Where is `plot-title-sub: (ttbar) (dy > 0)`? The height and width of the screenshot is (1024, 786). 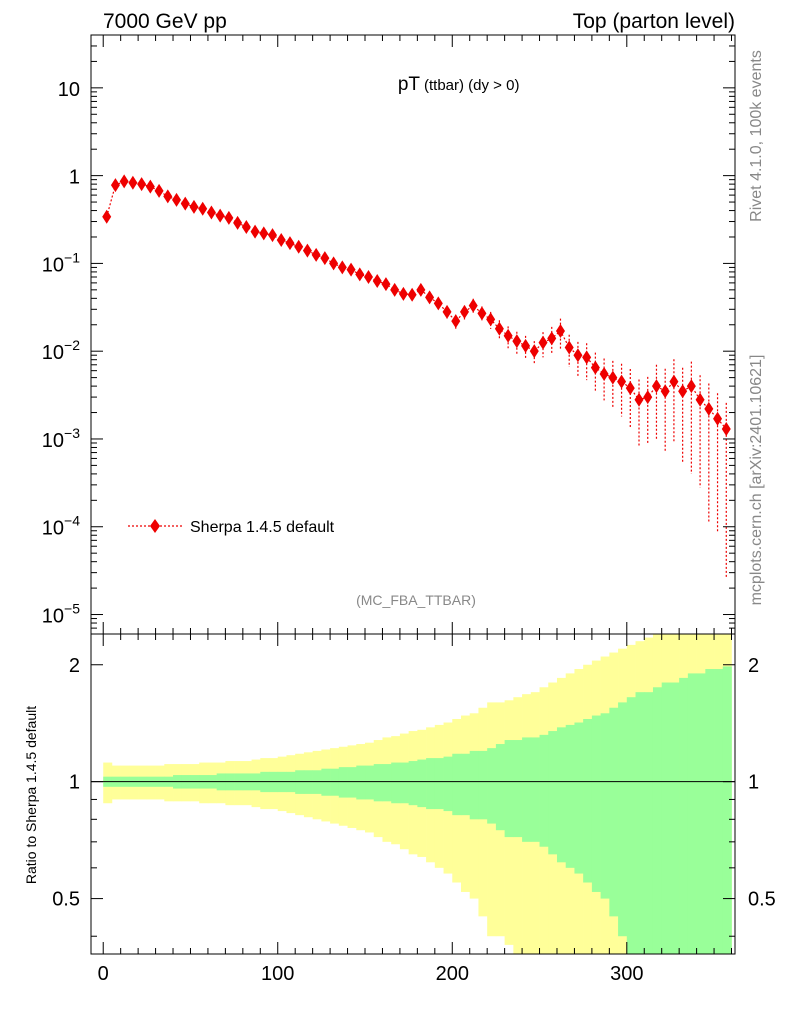 plot-title-sub: (ttbar) (dy > 0) is located at coordinates (471, 85).